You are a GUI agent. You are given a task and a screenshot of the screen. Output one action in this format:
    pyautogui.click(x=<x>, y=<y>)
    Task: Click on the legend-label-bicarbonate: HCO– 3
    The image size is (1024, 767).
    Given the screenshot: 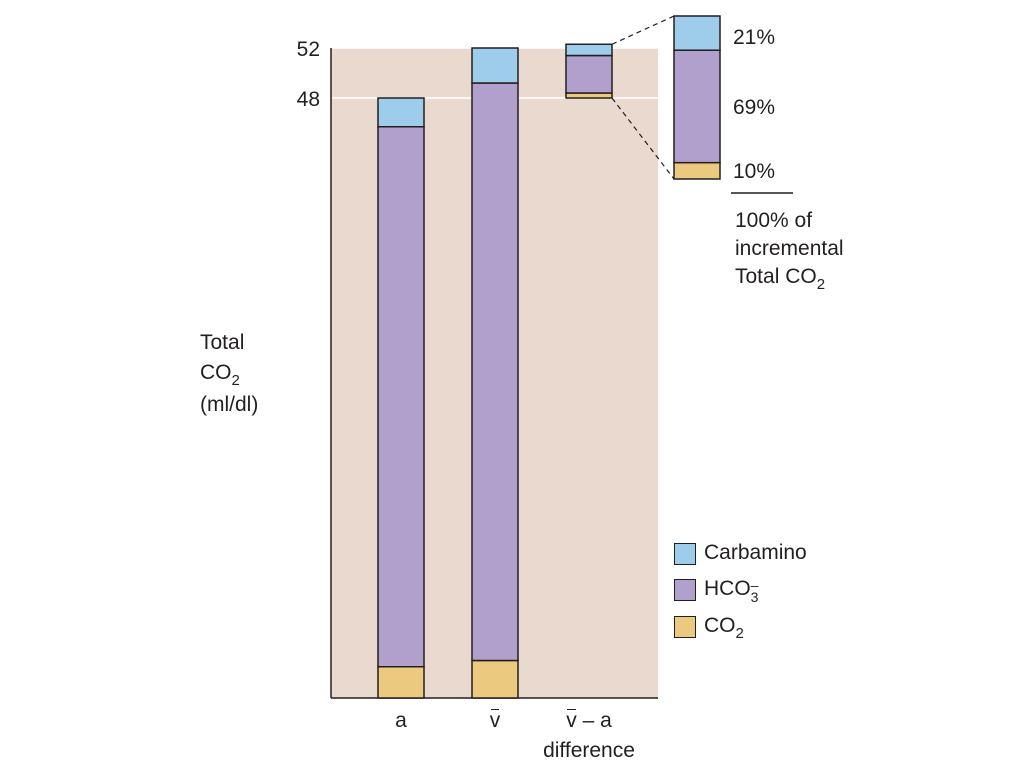 What is the action you would take?
    pyautogui.click(x=731, y=591)
    